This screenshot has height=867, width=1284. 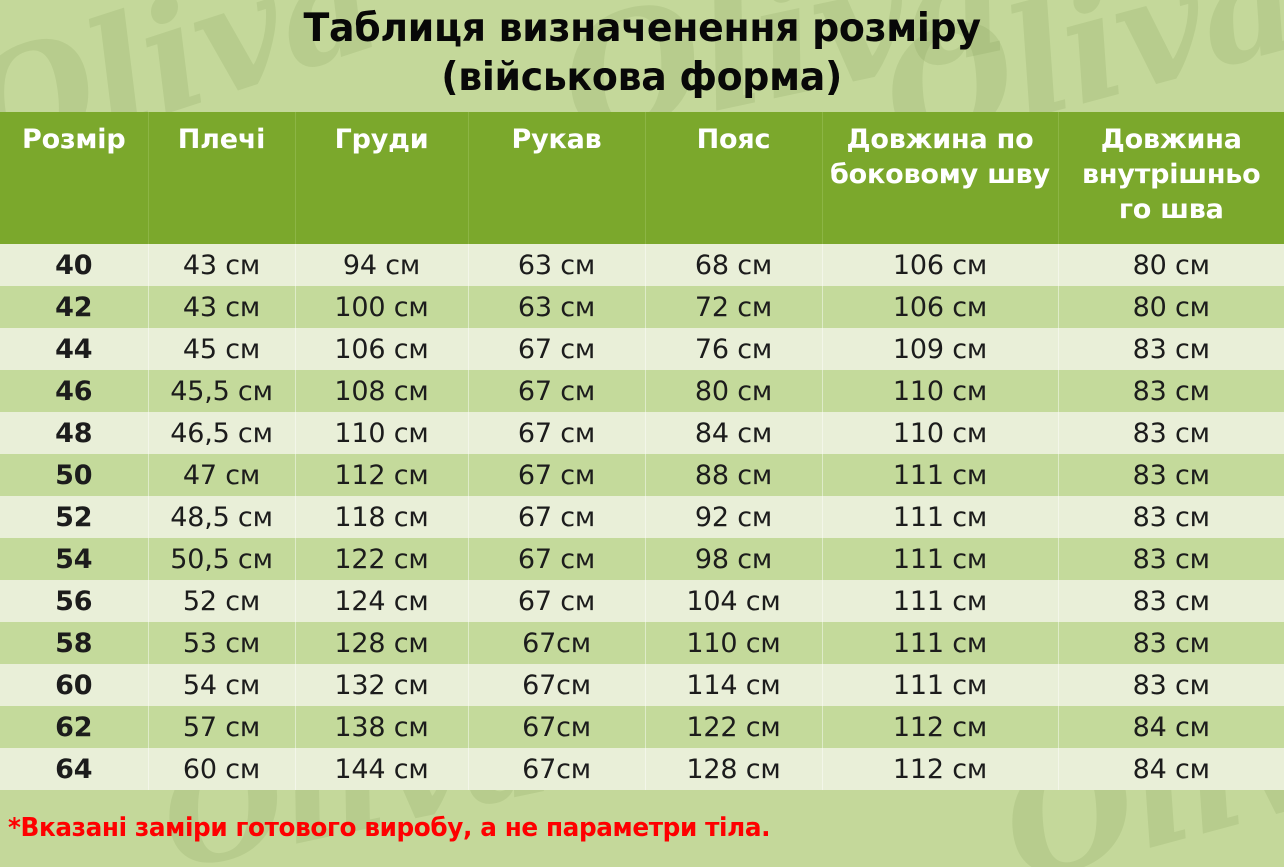 What do you see at coordinates (940, 391) in the screenshot?
I see `cell-outseam: 110 см` at bounding box center [940, 391].